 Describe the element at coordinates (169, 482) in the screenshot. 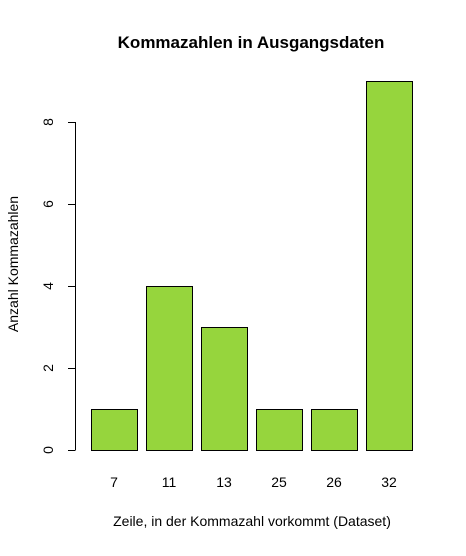

I see `x-tick-label: 11` at that location.